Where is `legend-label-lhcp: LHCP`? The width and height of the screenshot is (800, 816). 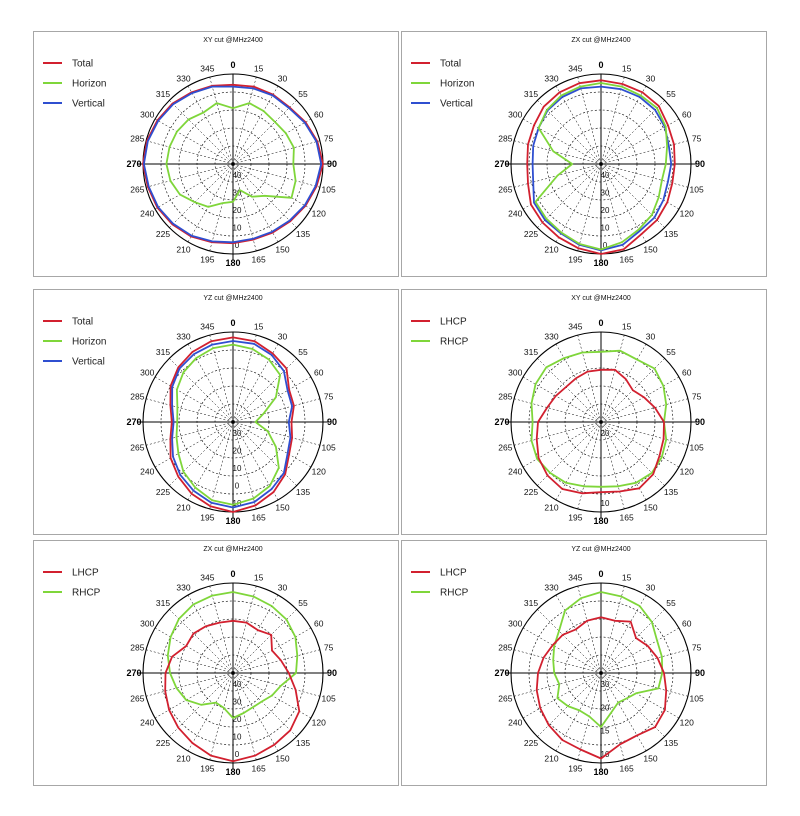
legend-label-lhcp: LHCP is located at coordinates (85, 573).